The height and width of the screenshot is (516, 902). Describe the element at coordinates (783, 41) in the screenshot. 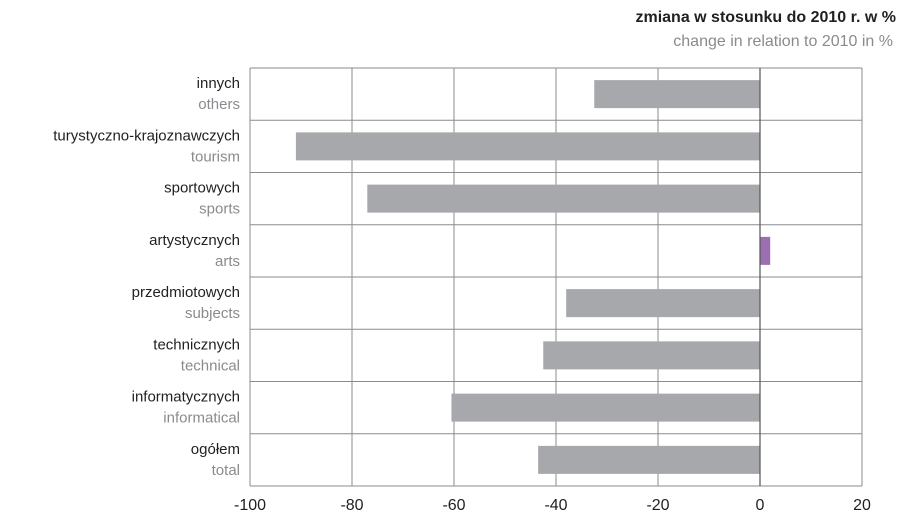

I see `chart-subtitle: change in relation to 2010 in %` at that location.